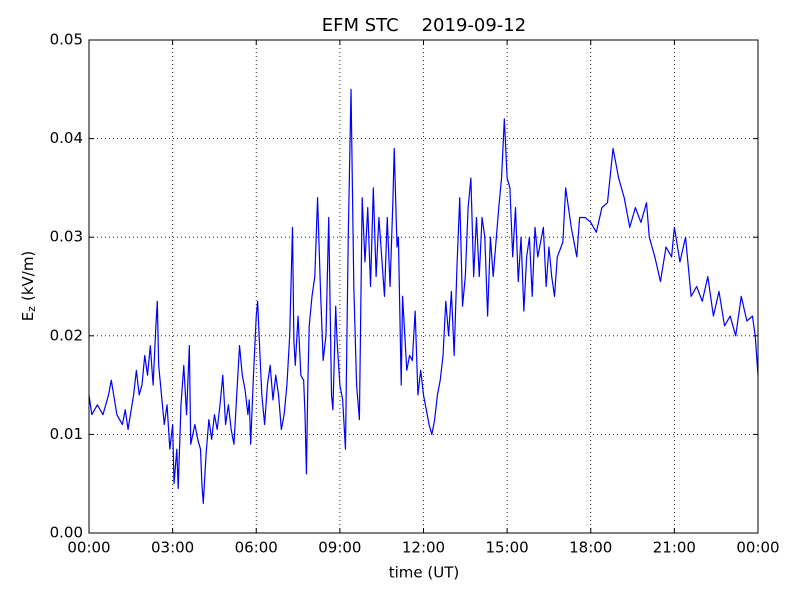 The image size is (800, 600). Describe the element at coordinates (66, 237) in the screenshot. I see `y-tick-label: 0.03` at that location.